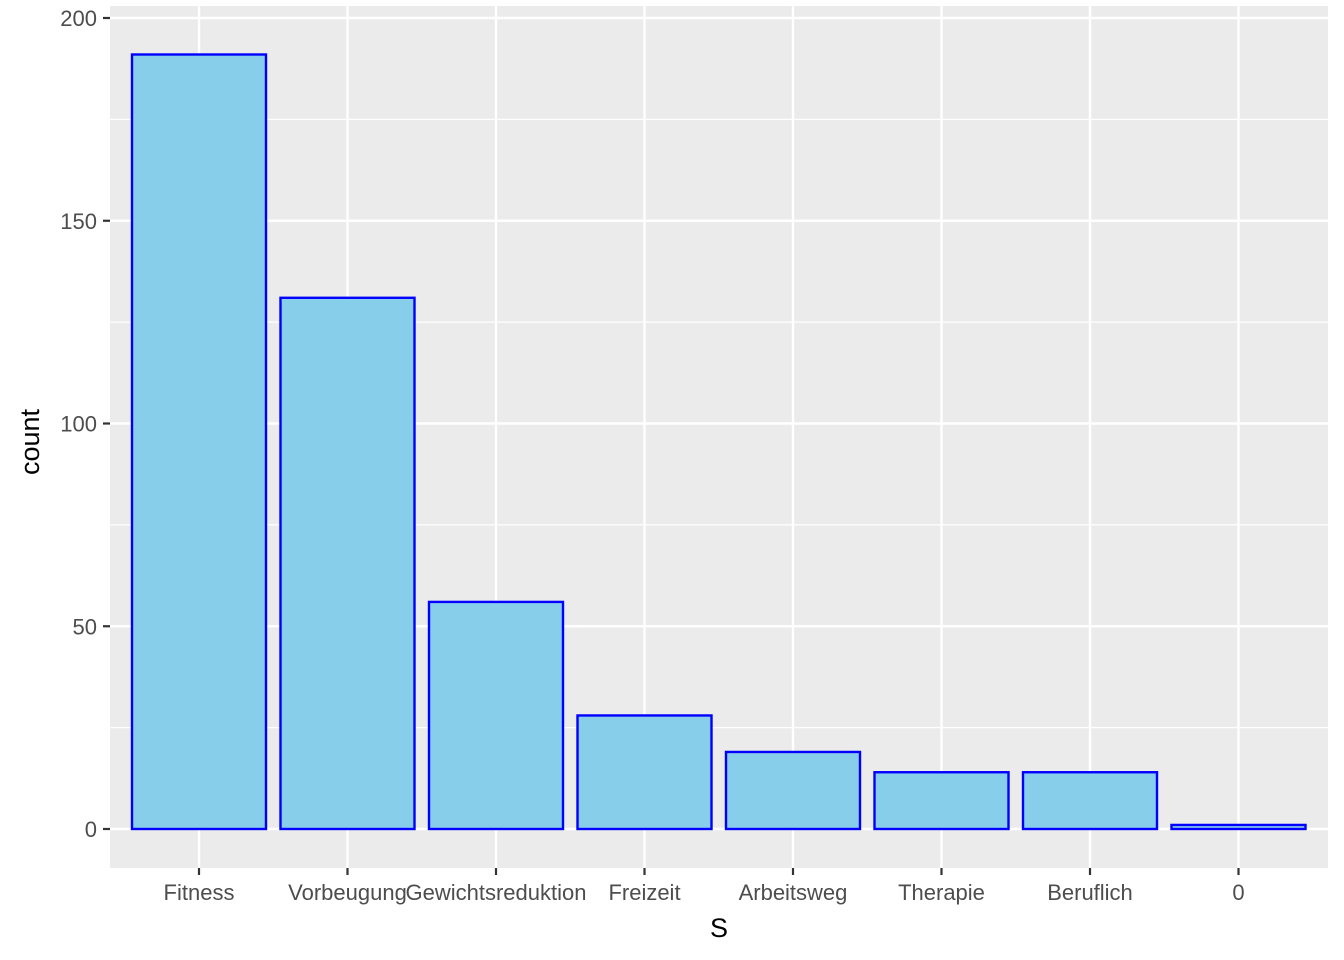  I want to click on bar-gewichtsreduktion, so click(496, 715).